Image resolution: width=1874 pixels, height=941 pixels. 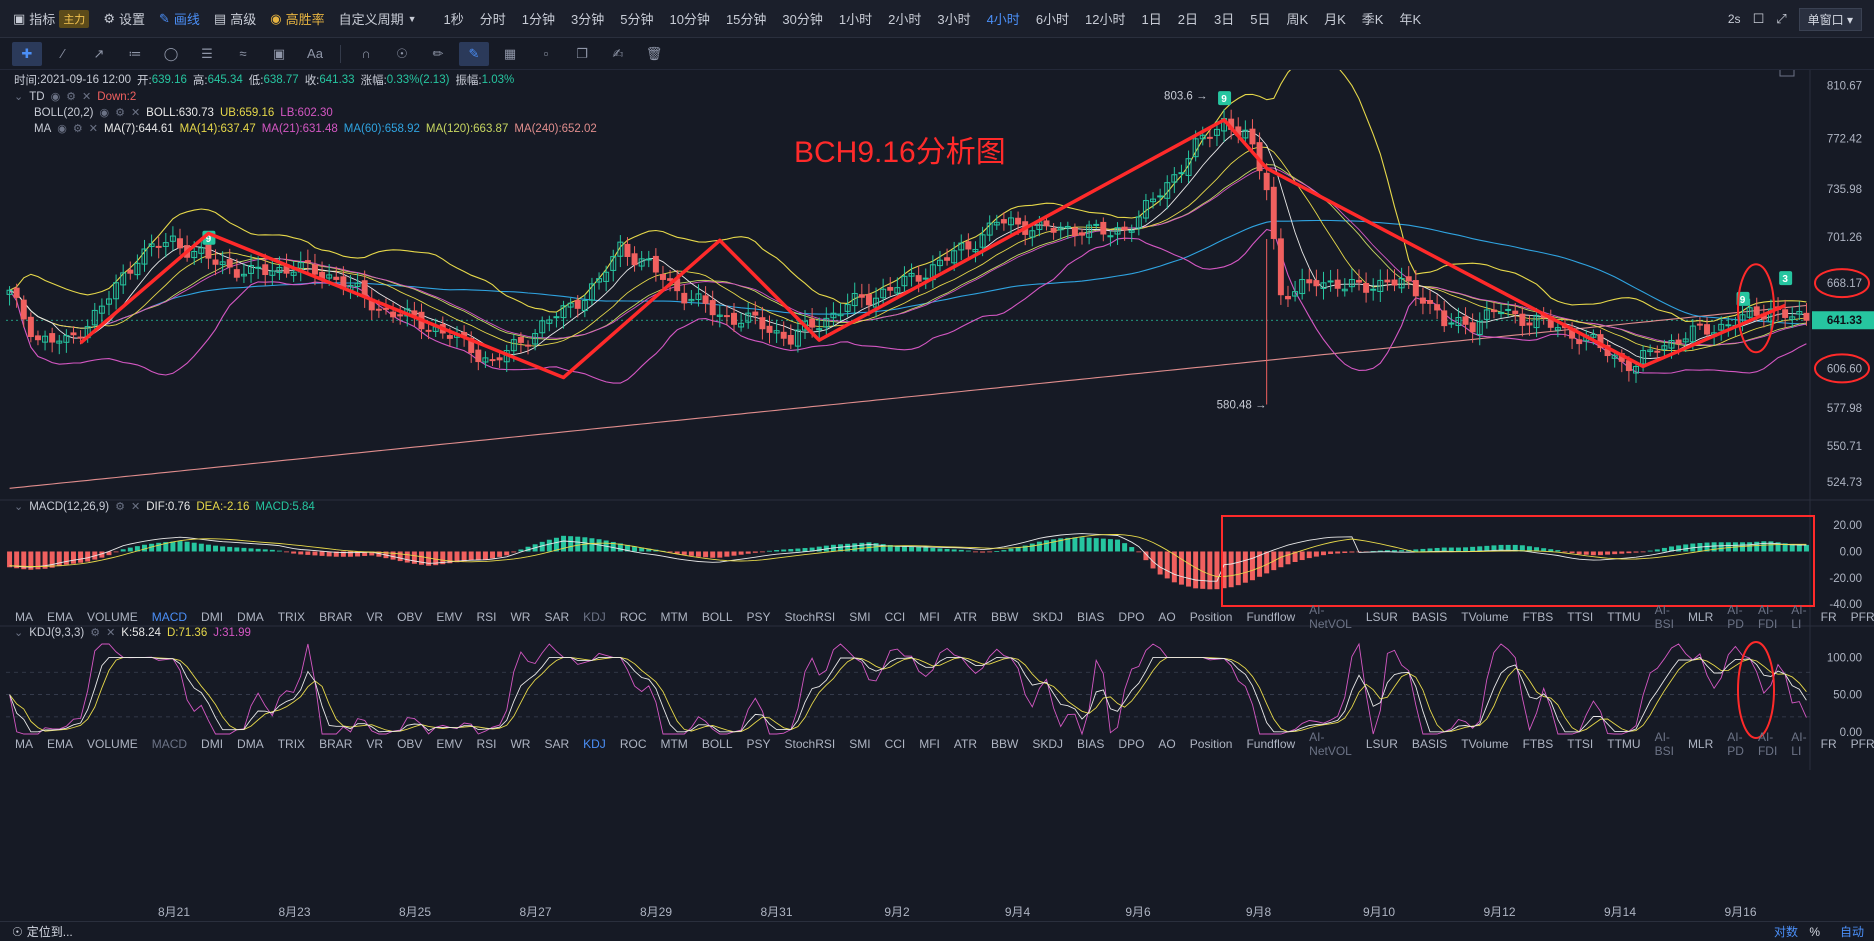 What do you see at coordinates (1105, 19) in the screenshot?
I see `period-13: 12小时` at bounding box center [1105, 19].